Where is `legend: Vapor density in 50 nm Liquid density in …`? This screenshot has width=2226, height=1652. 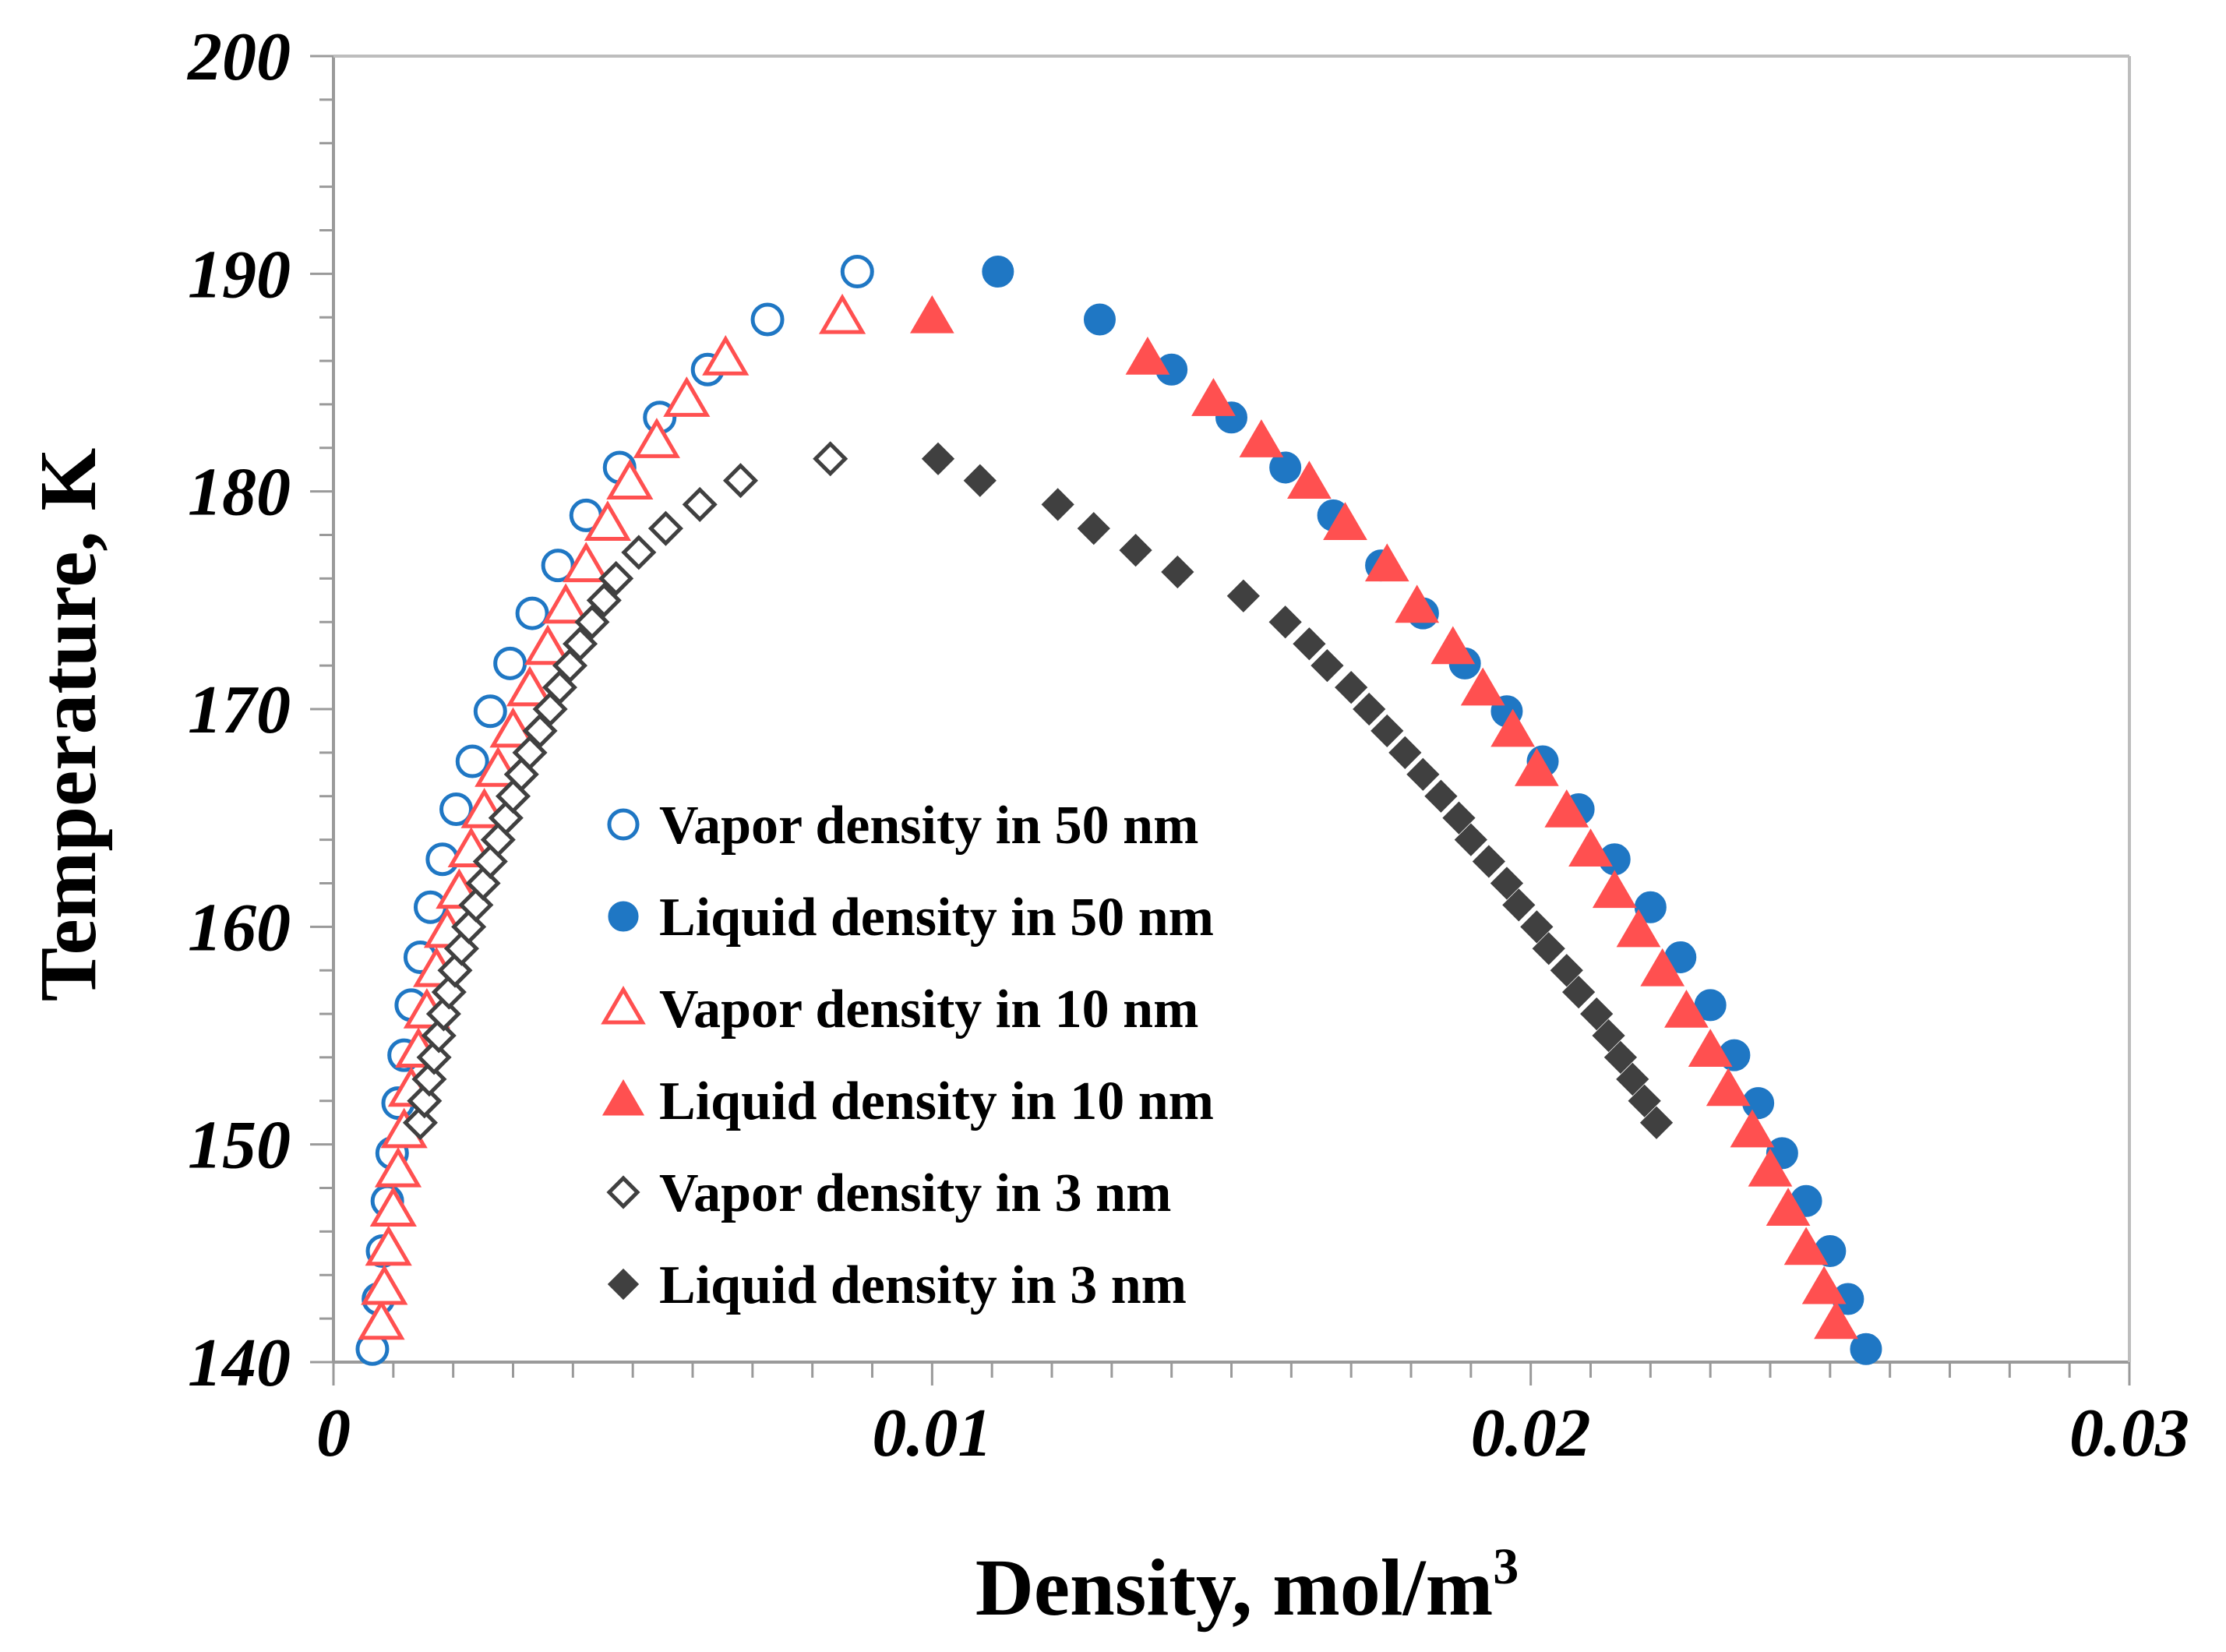
legend: Vapor density in 50 nm Liquid density in … is located at coordinates (907, 1056).